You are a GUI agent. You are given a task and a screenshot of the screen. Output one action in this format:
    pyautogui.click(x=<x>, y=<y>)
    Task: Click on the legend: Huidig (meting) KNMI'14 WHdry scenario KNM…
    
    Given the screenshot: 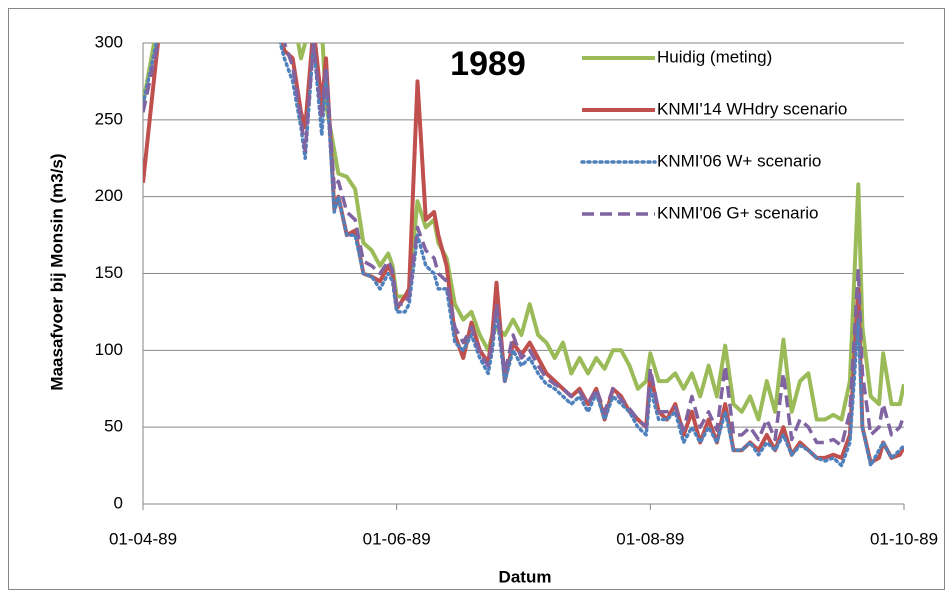 What is the action you would take?
    pyautogui.click(x=713, y=134)
    